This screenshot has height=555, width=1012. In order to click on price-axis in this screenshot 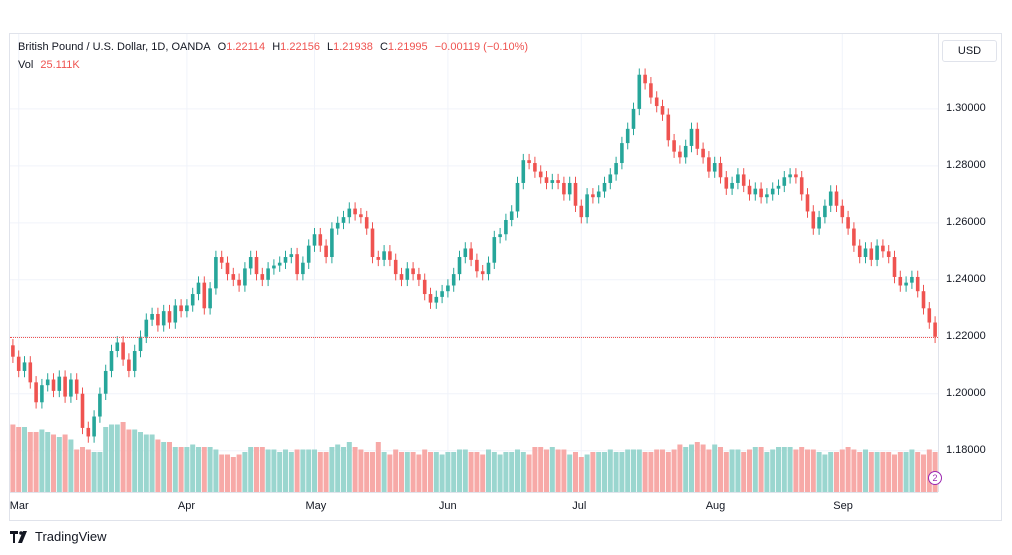, I will do `click(970, 263)`.